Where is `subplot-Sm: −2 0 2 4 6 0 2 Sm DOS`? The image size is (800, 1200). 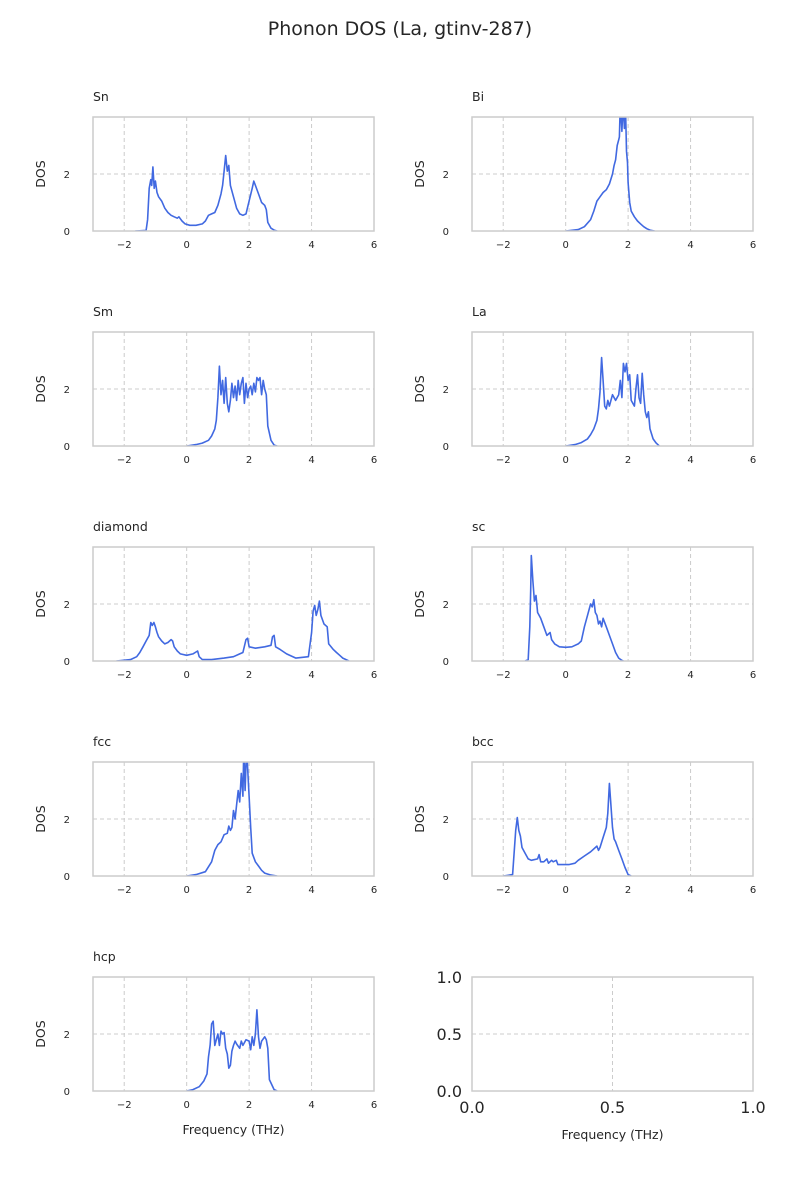
subplot-Sm: −2 0 2 4 6 0 2 Sm DOS is located at coordinates (205, 385).